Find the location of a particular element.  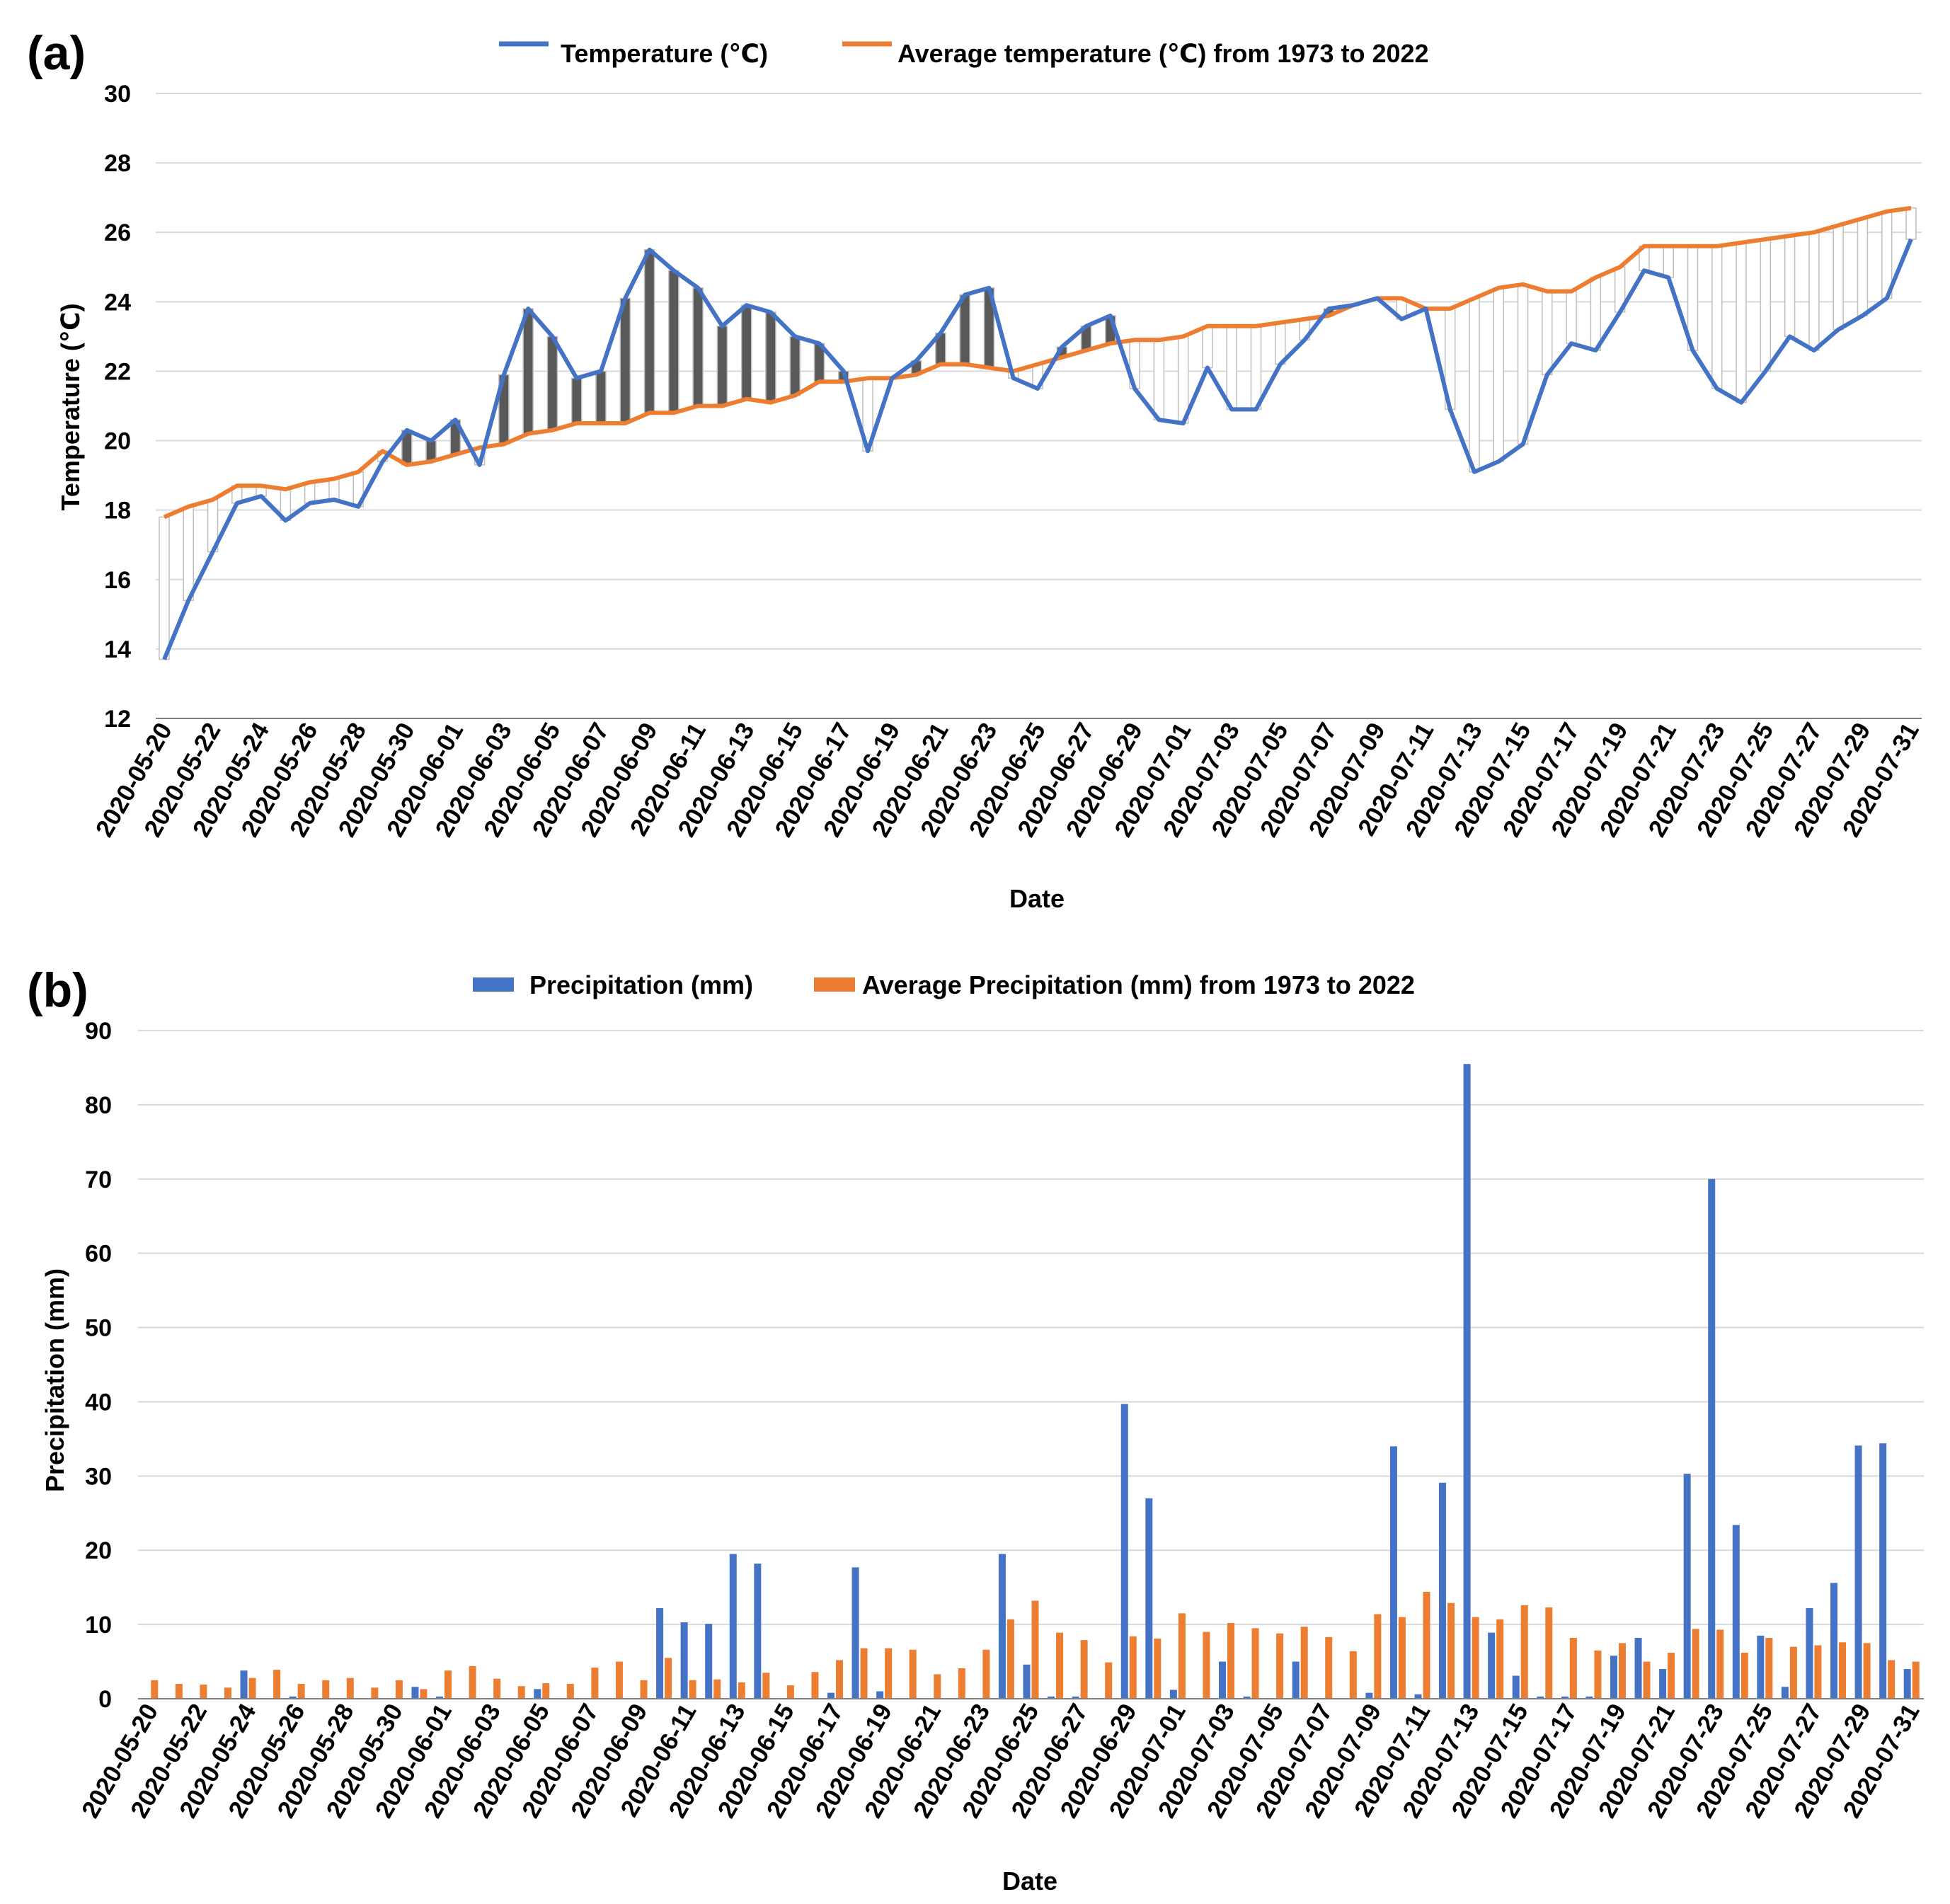

y-tick-label: 30 is located at coordinates (99, 1477).